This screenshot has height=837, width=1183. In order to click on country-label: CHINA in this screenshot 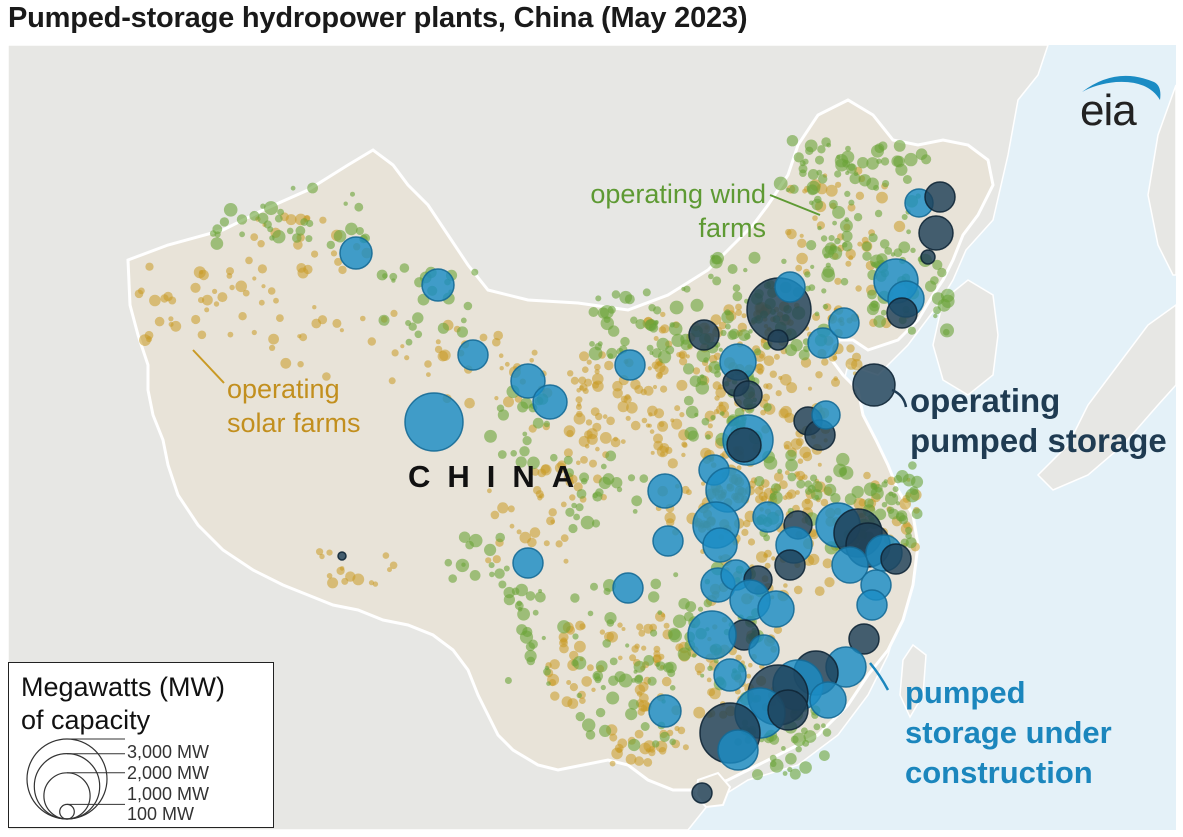, I will do `click(500, 476)`.